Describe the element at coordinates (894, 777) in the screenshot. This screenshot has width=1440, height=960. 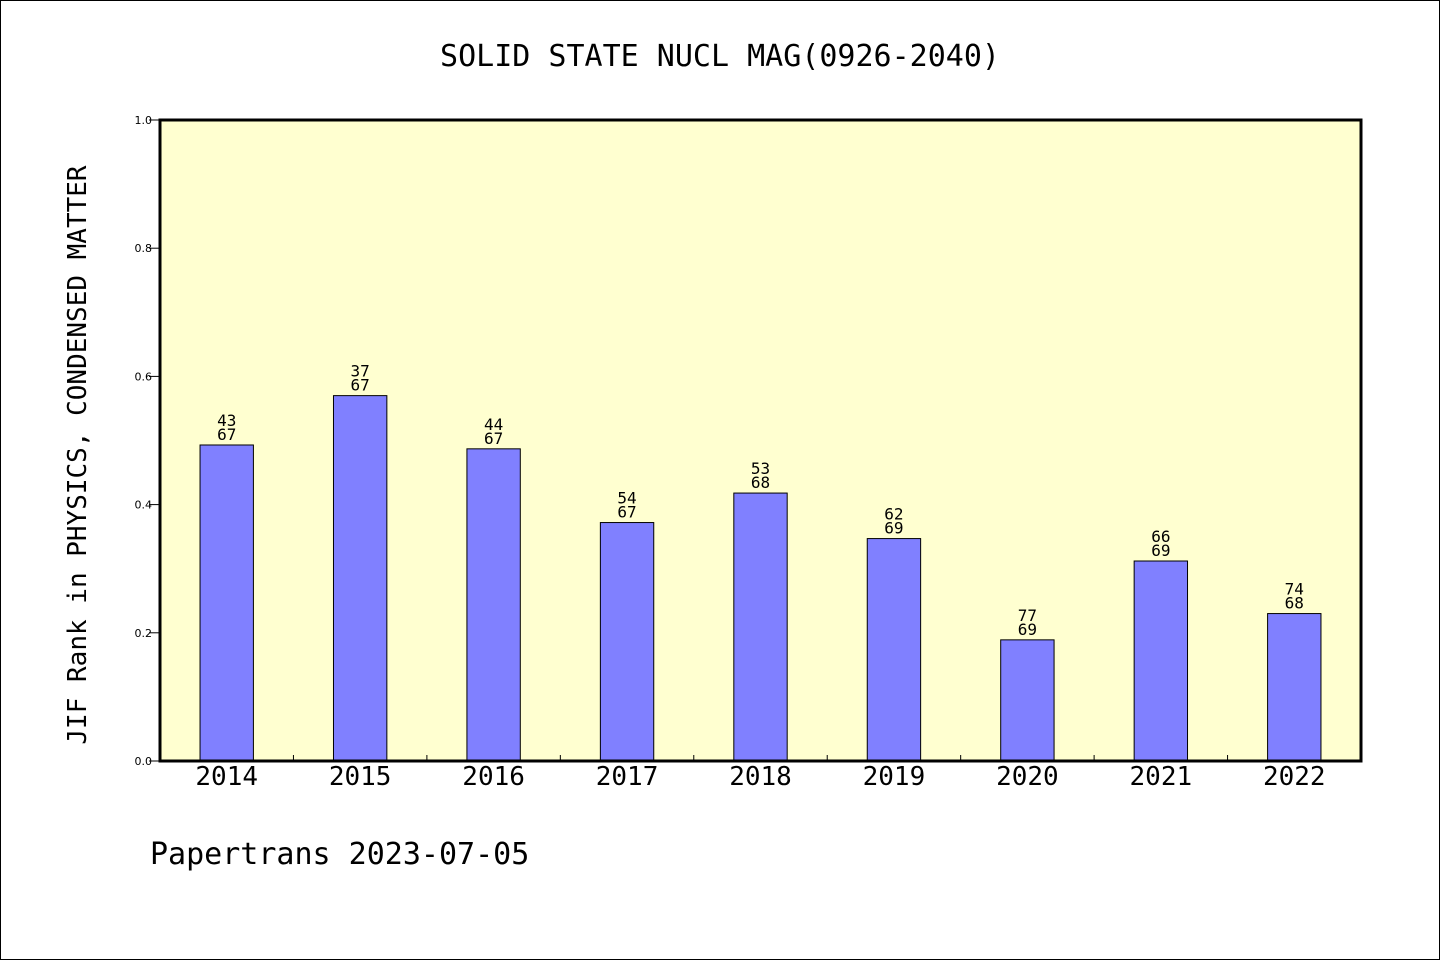
I see `x-tick-label-2019: 2019` at that location.